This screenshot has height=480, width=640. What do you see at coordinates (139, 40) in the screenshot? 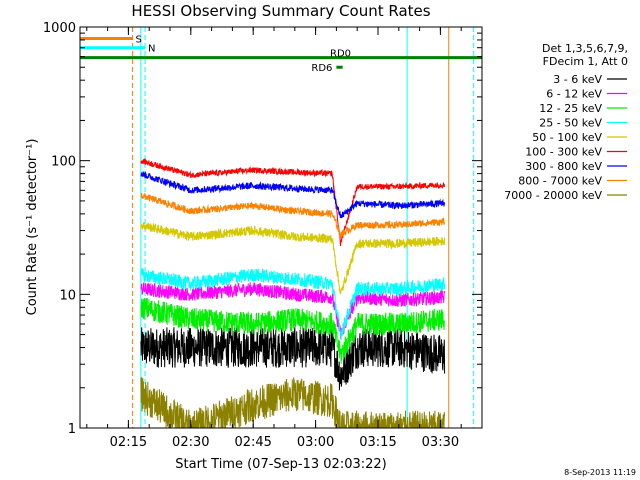
I see `flag-label-s: S` at bounding box center [139, 40].